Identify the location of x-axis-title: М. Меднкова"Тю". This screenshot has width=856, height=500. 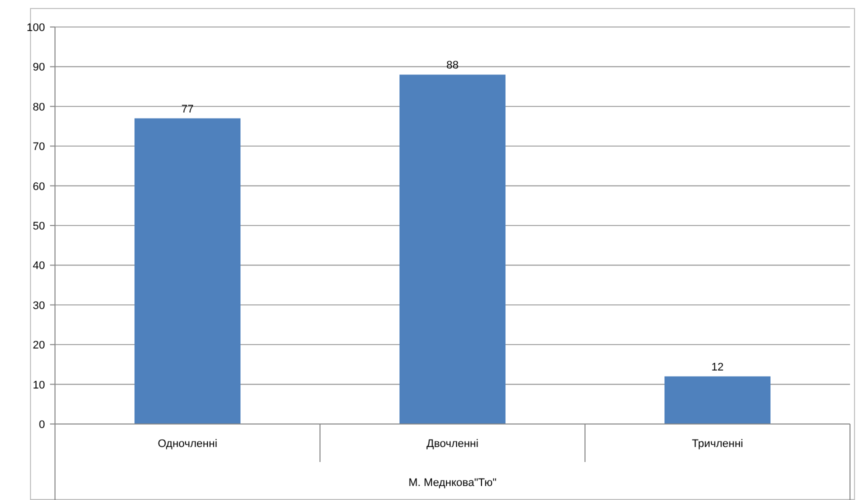
(452, 483).